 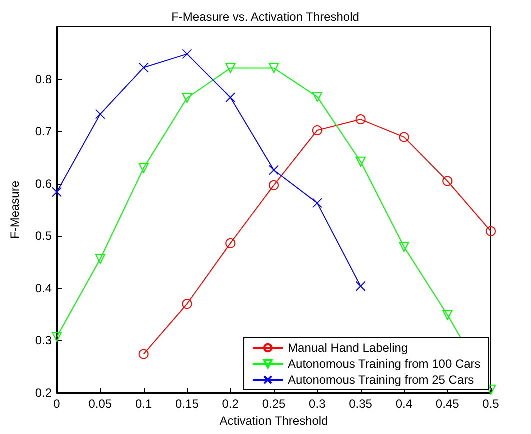 I want to click on legend-label: Autonomous Training from 25 Cars, so click(x=381, y=380).